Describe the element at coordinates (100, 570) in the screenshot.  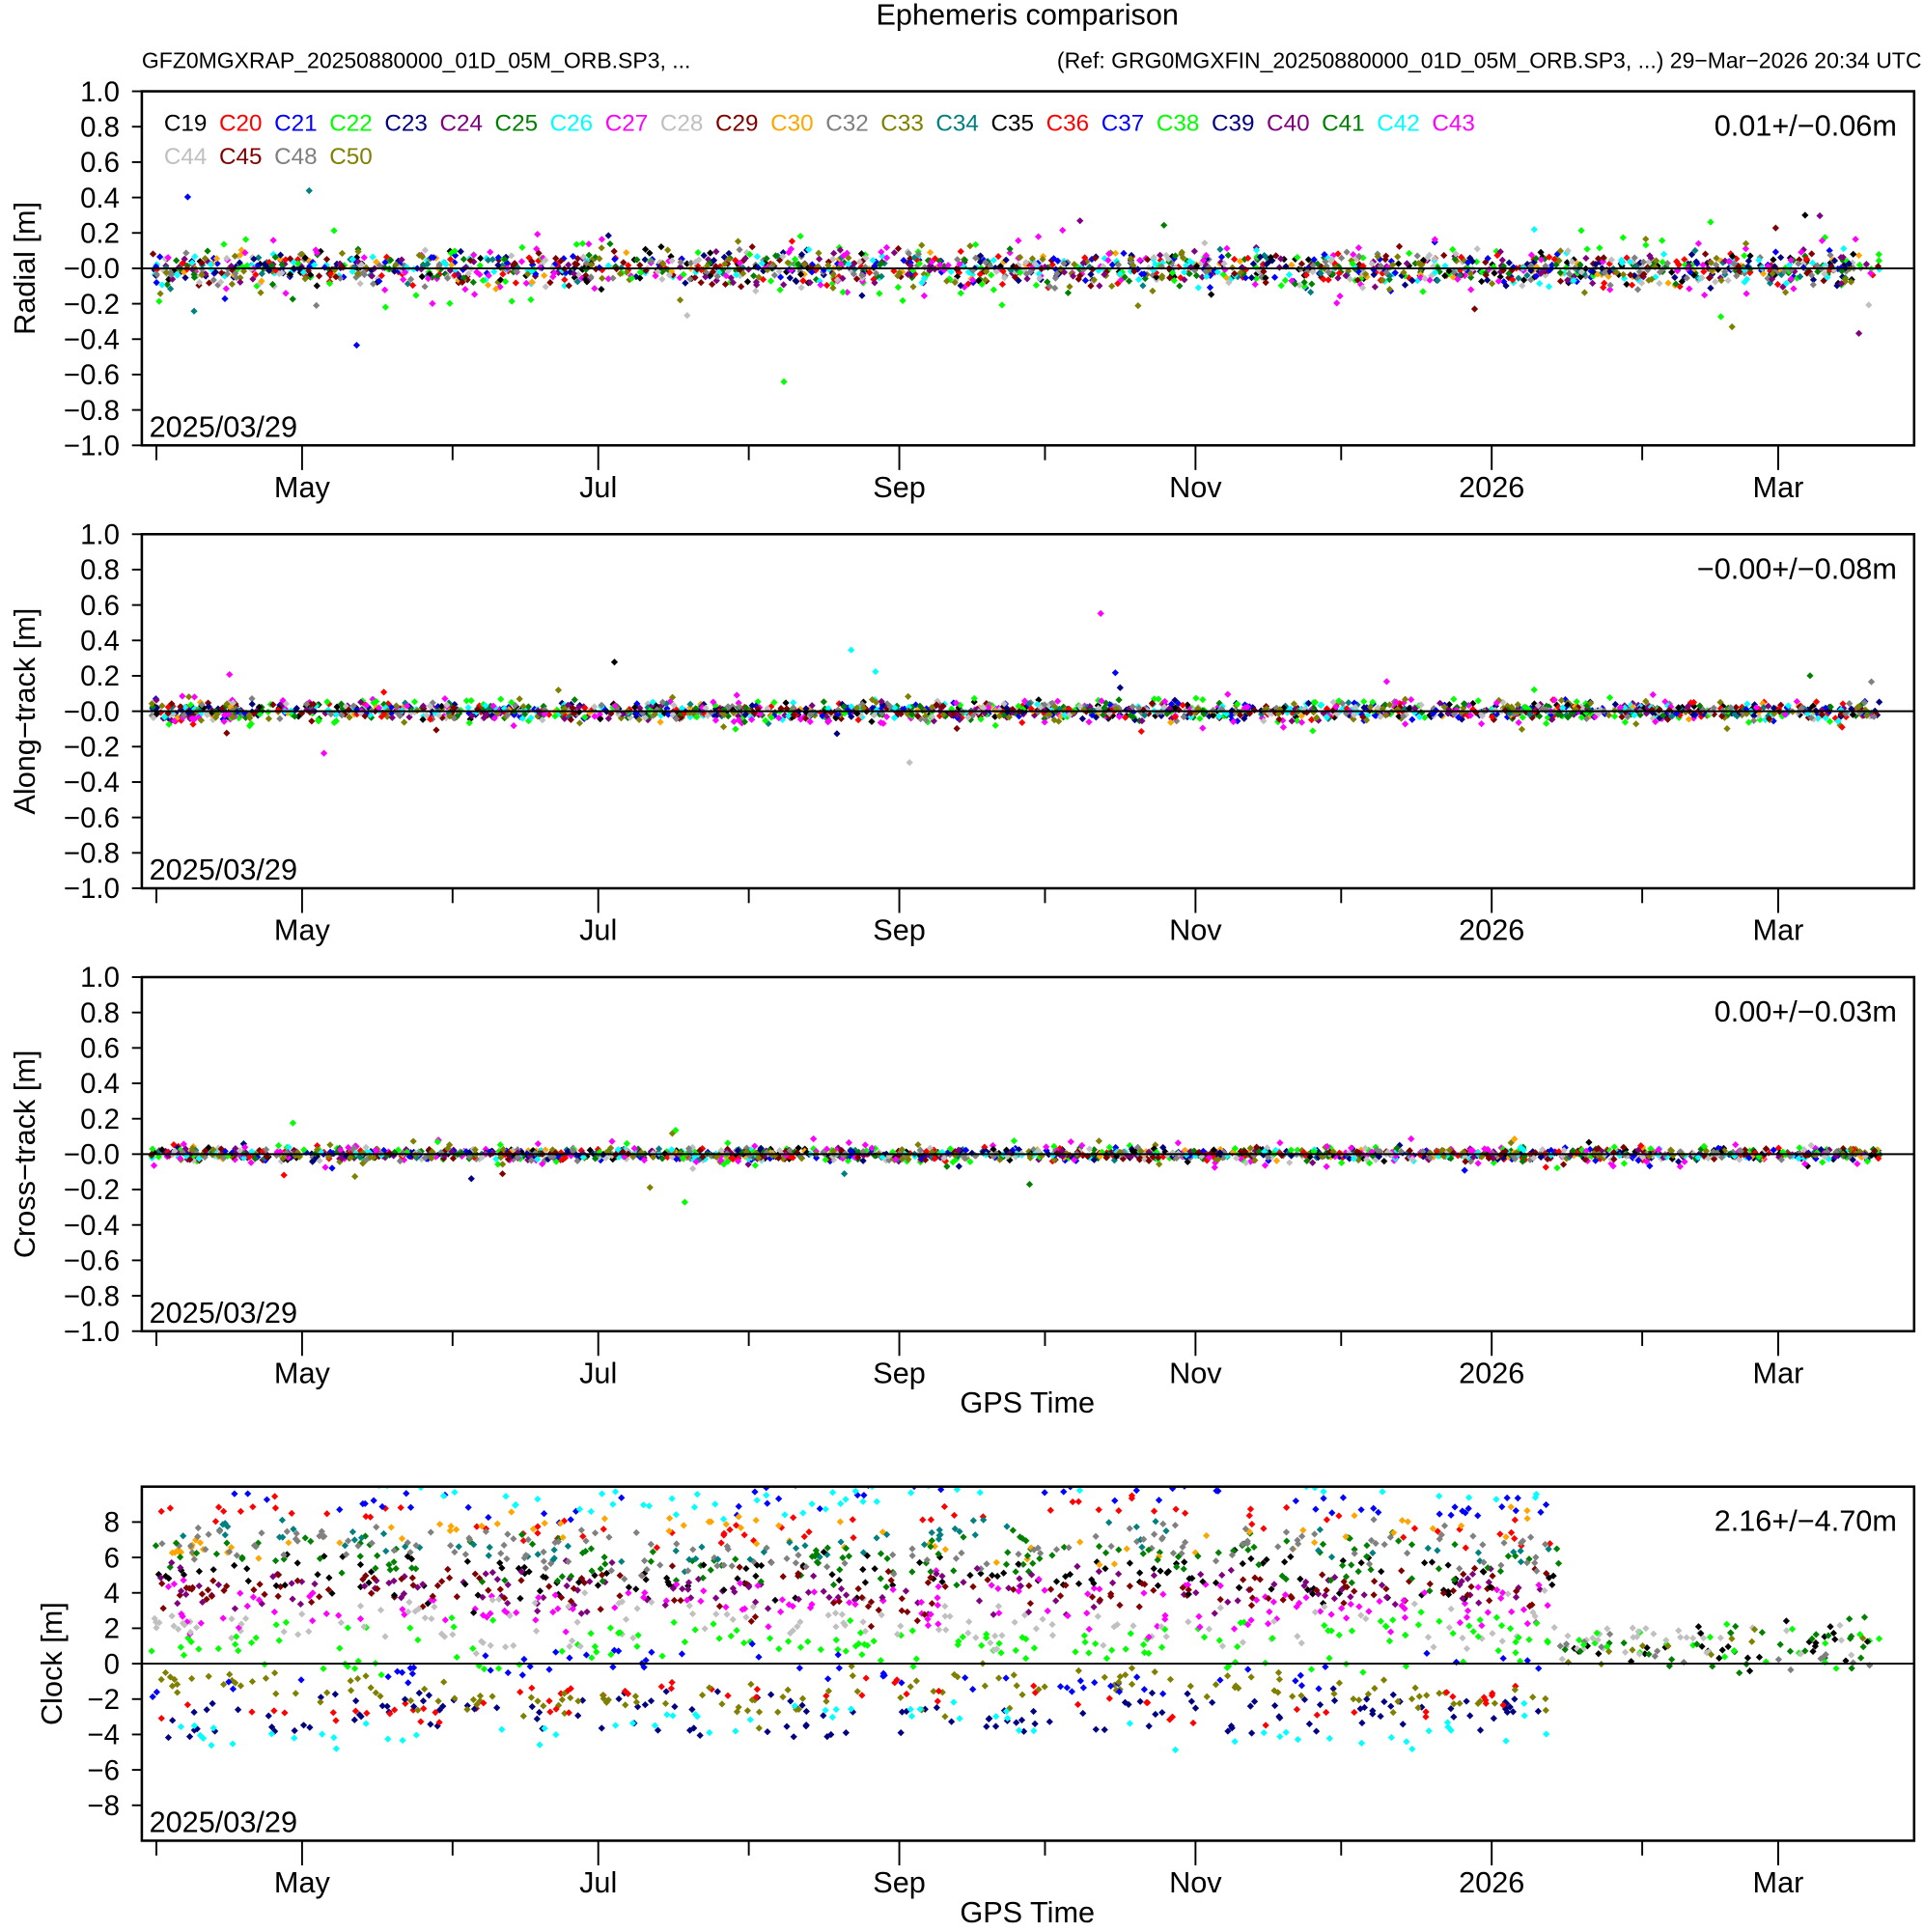
I see `y-tick-label: 0.8` at that location.